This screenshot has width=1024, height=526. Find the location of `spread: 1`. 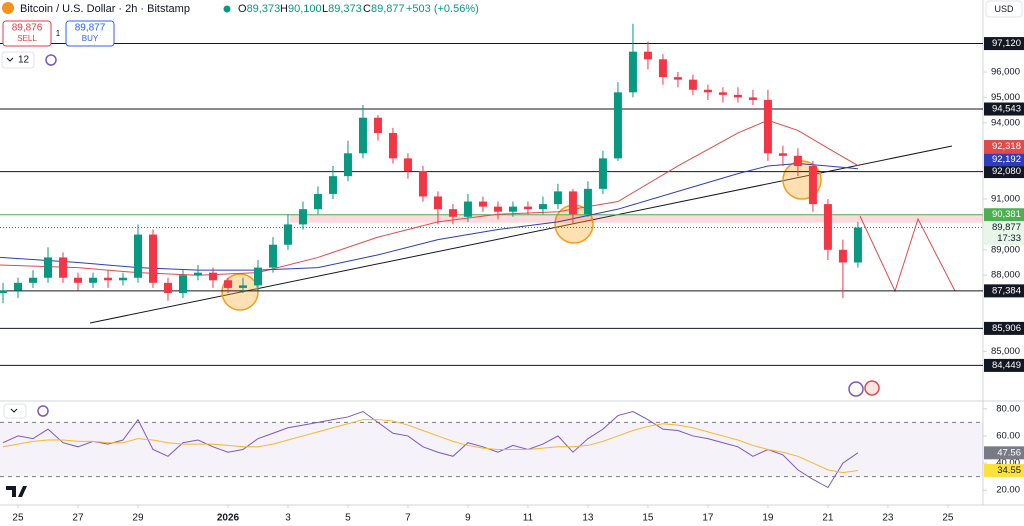

spread: 1 is located at coordinates (58, 33).